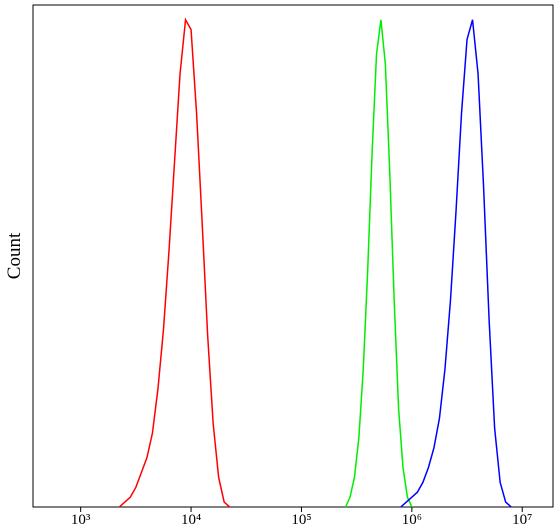  Describe the element at coordinates (522, 520) in the screenshot. I see `x-tick-label: 10⁷` at that location.